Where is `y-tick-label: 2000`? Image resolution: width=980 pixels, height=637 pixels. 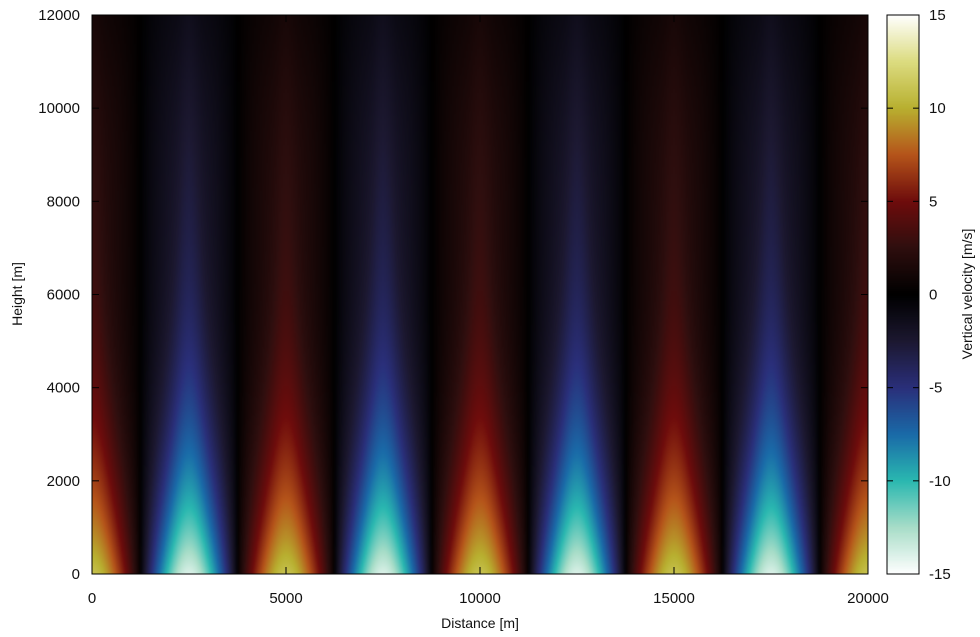 y-tick-label: 2000 is located at coordinates (63, 481).